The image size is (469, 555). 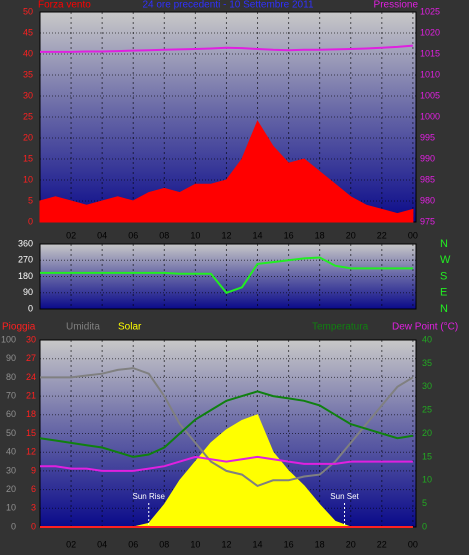 I want to click on y2-tick-label: W, so click(x=445, y=260).